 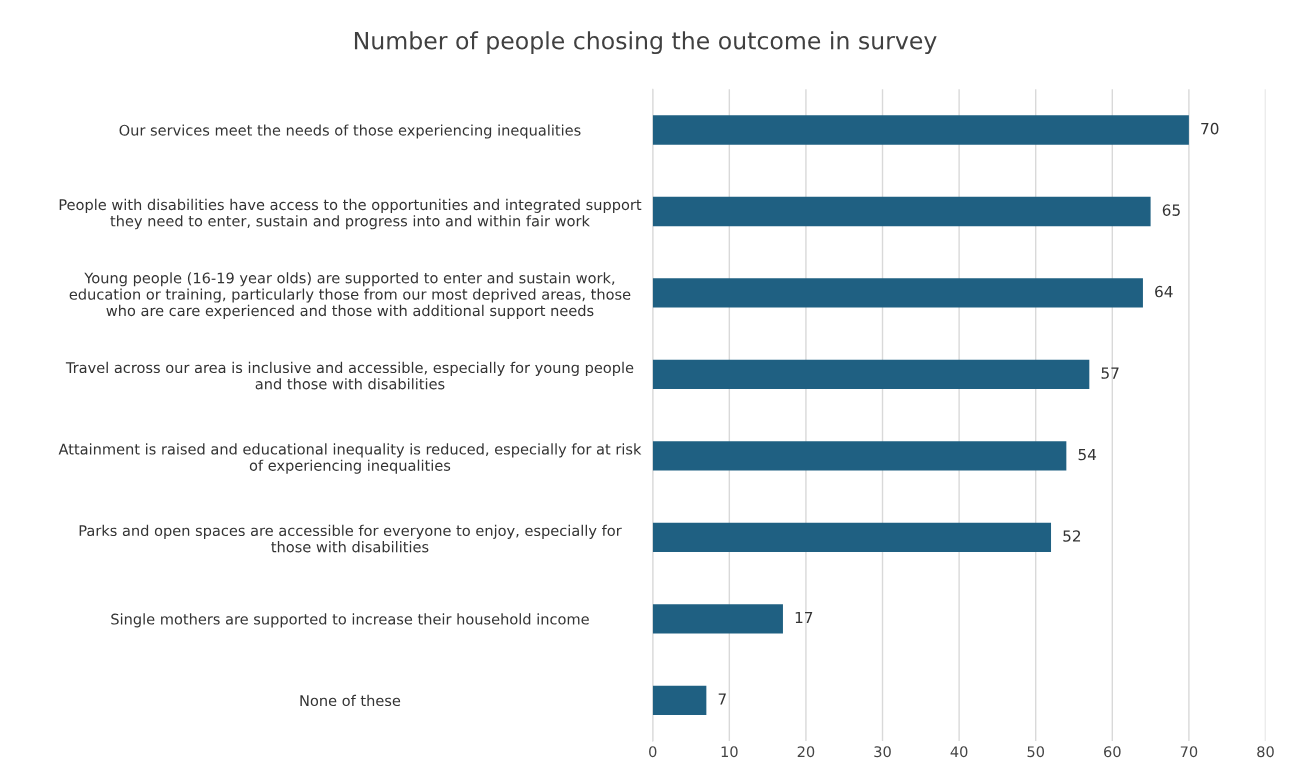 I want to click on y-tick-label: Single mothers are supported to increase their household income, so click(x=350, y=620).